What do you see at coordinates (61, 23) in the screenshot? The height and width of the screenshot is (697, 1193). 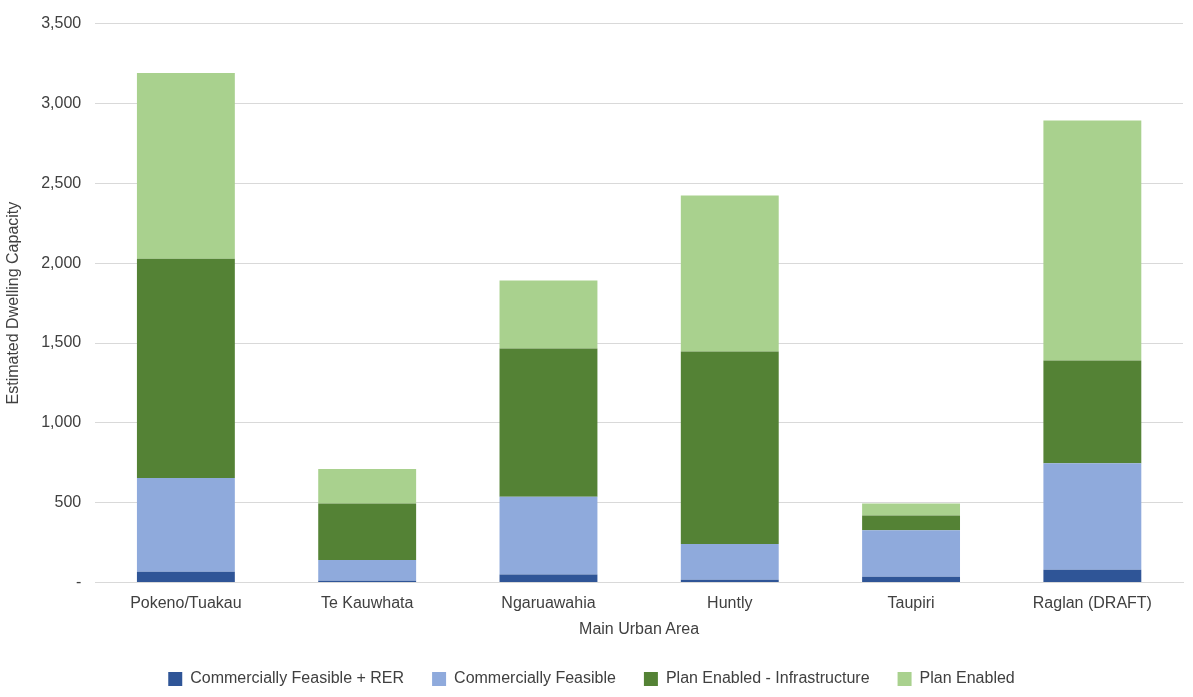 I see `y-tick-label: 3,500` at bounding box center [61, 23].